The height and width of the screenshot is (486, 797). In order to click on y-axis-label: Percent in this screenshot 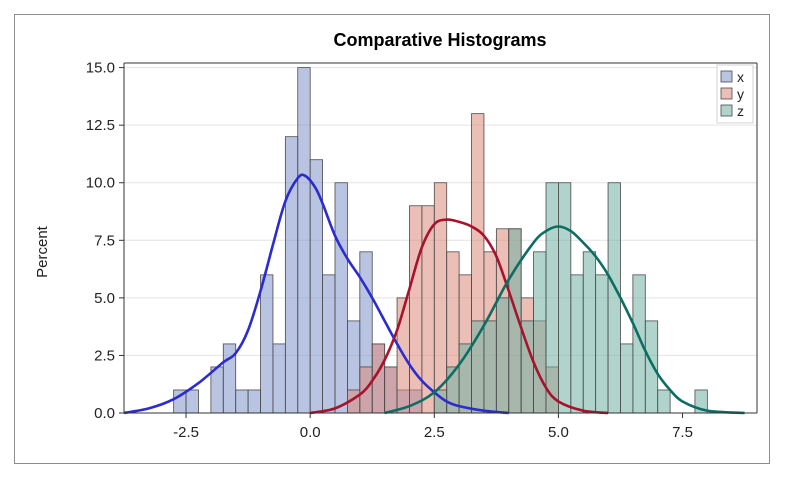, I will do `click(42, 251)`.